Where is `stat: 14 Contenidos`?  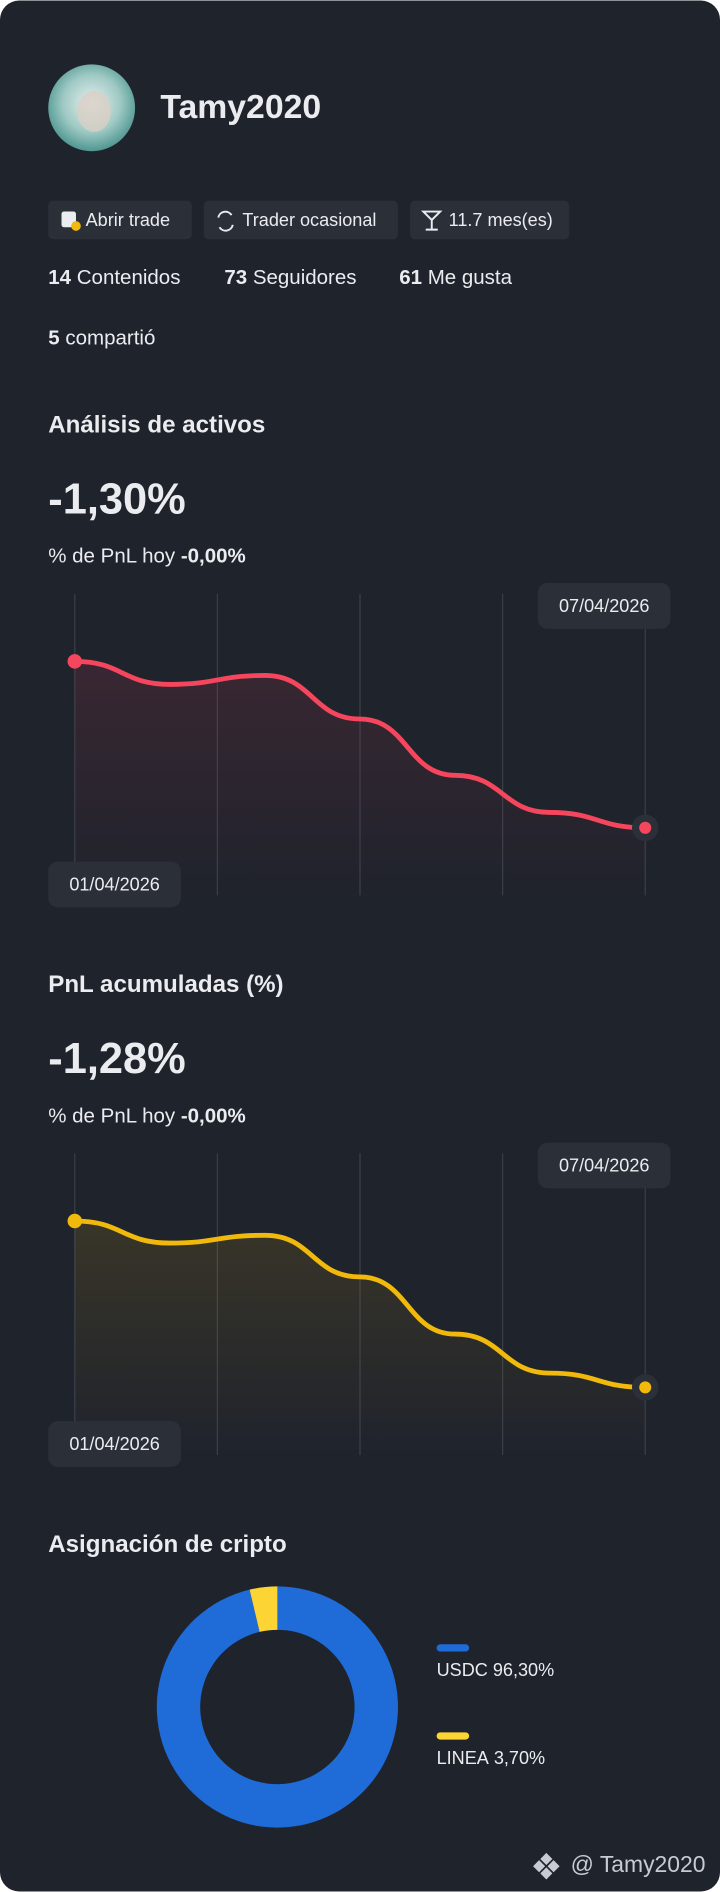 stat: 14 Contenidos is located at coordinates (114, 277).